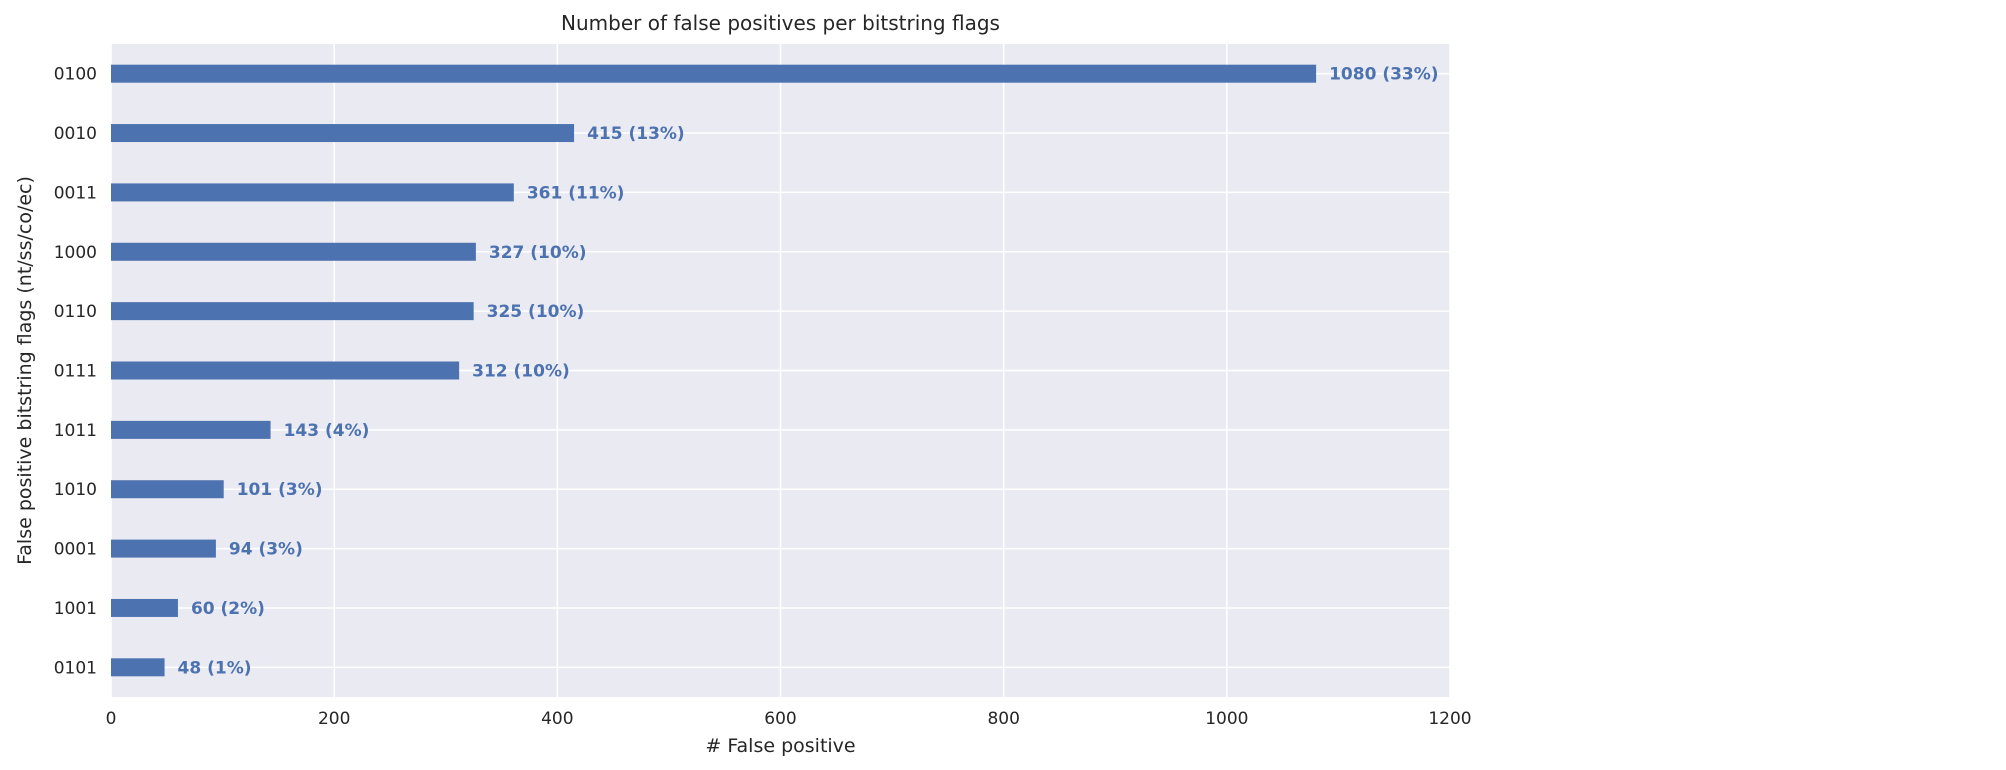 The height and width of the screenshot is (770, 2006). What do you see at coordinates (75, 312) in the screenshot?
I see `y-tick-label: 0110` at bounding box center [75, 312].